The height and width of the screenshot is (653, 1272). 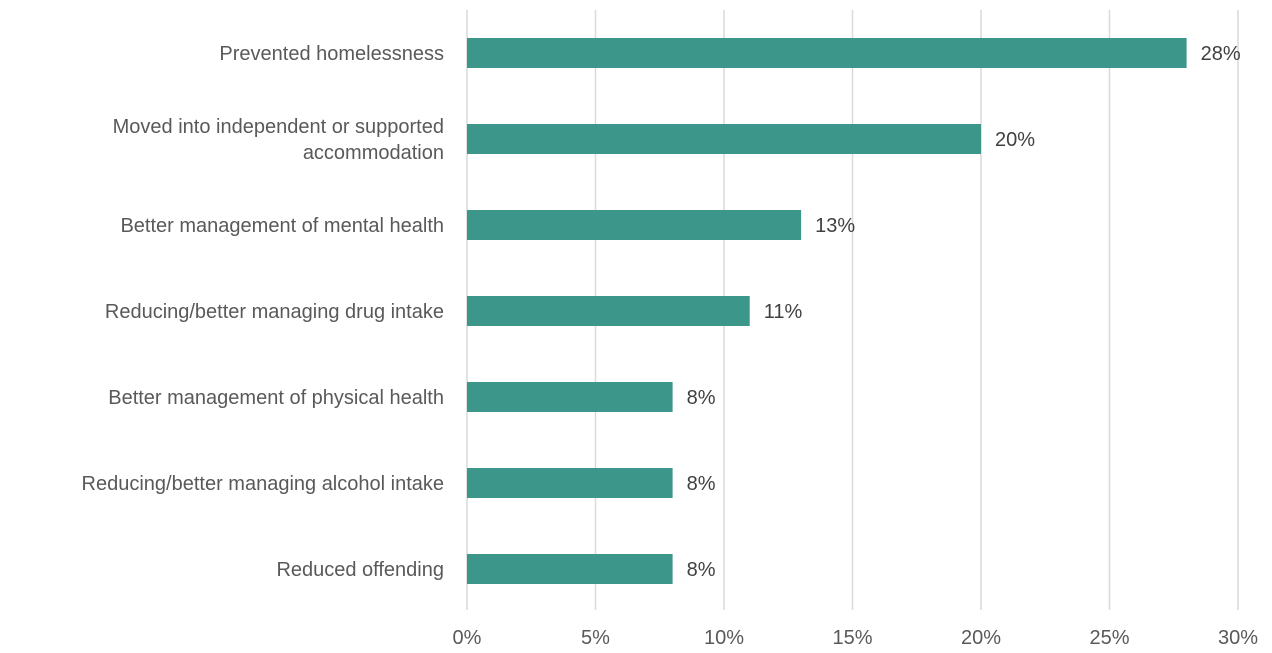 I want to click on x-tick-label: 25%, so click(x=1109, y=638).